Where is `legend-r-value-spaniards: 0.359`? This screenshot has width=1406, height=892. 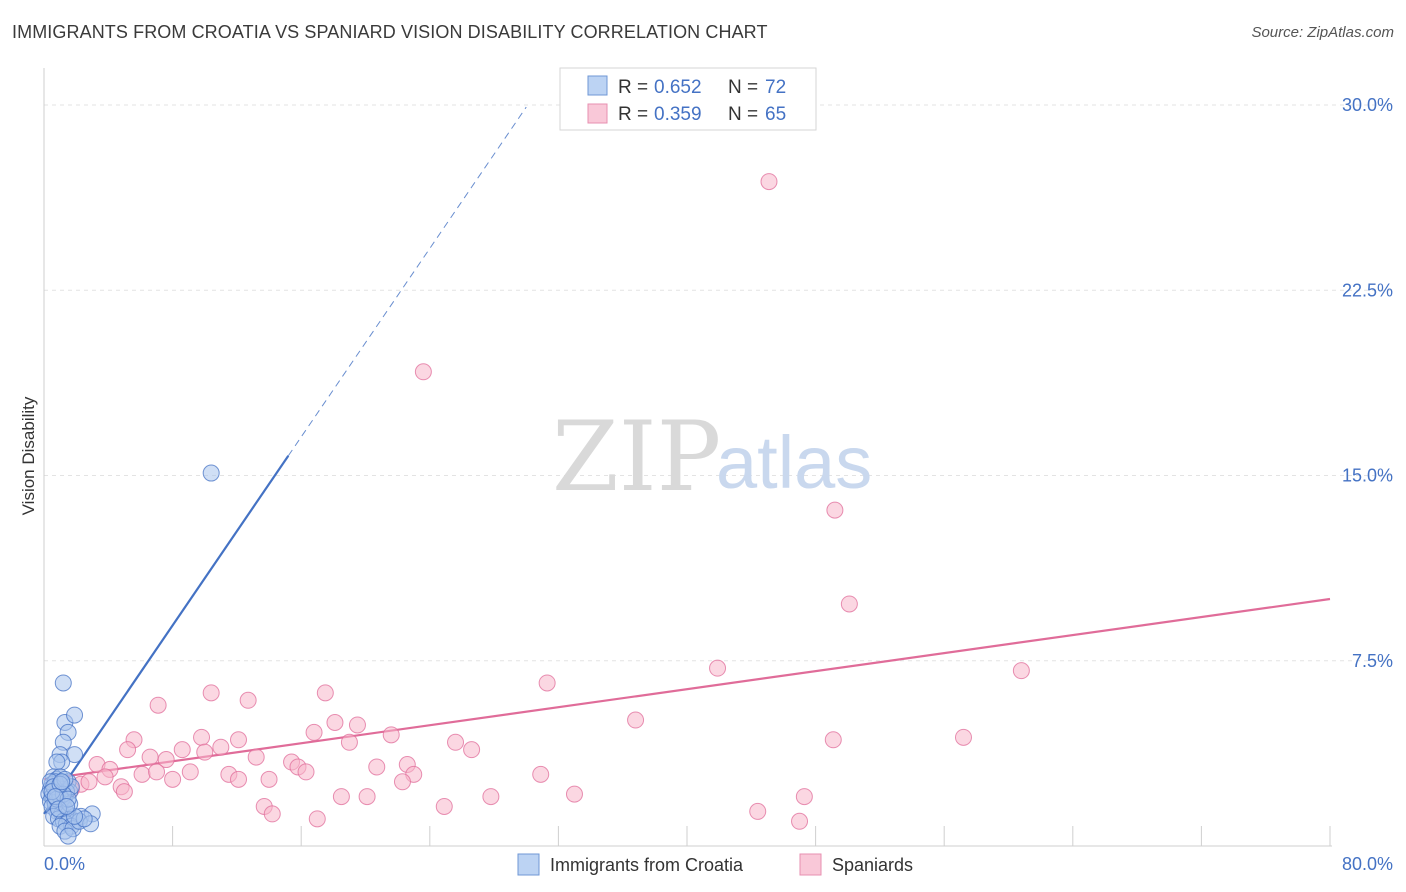
legend-r-value-spaniards: 0.359 is located at coordinates (678, 114).